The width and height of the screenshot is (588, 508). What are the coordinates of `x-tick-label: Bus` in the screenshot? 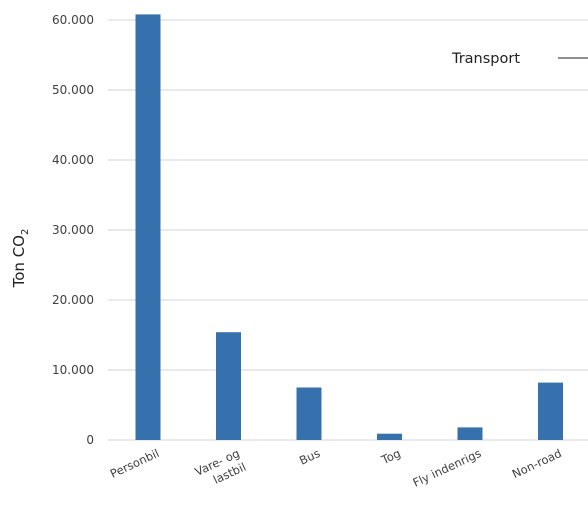 It's located at (309, 457).